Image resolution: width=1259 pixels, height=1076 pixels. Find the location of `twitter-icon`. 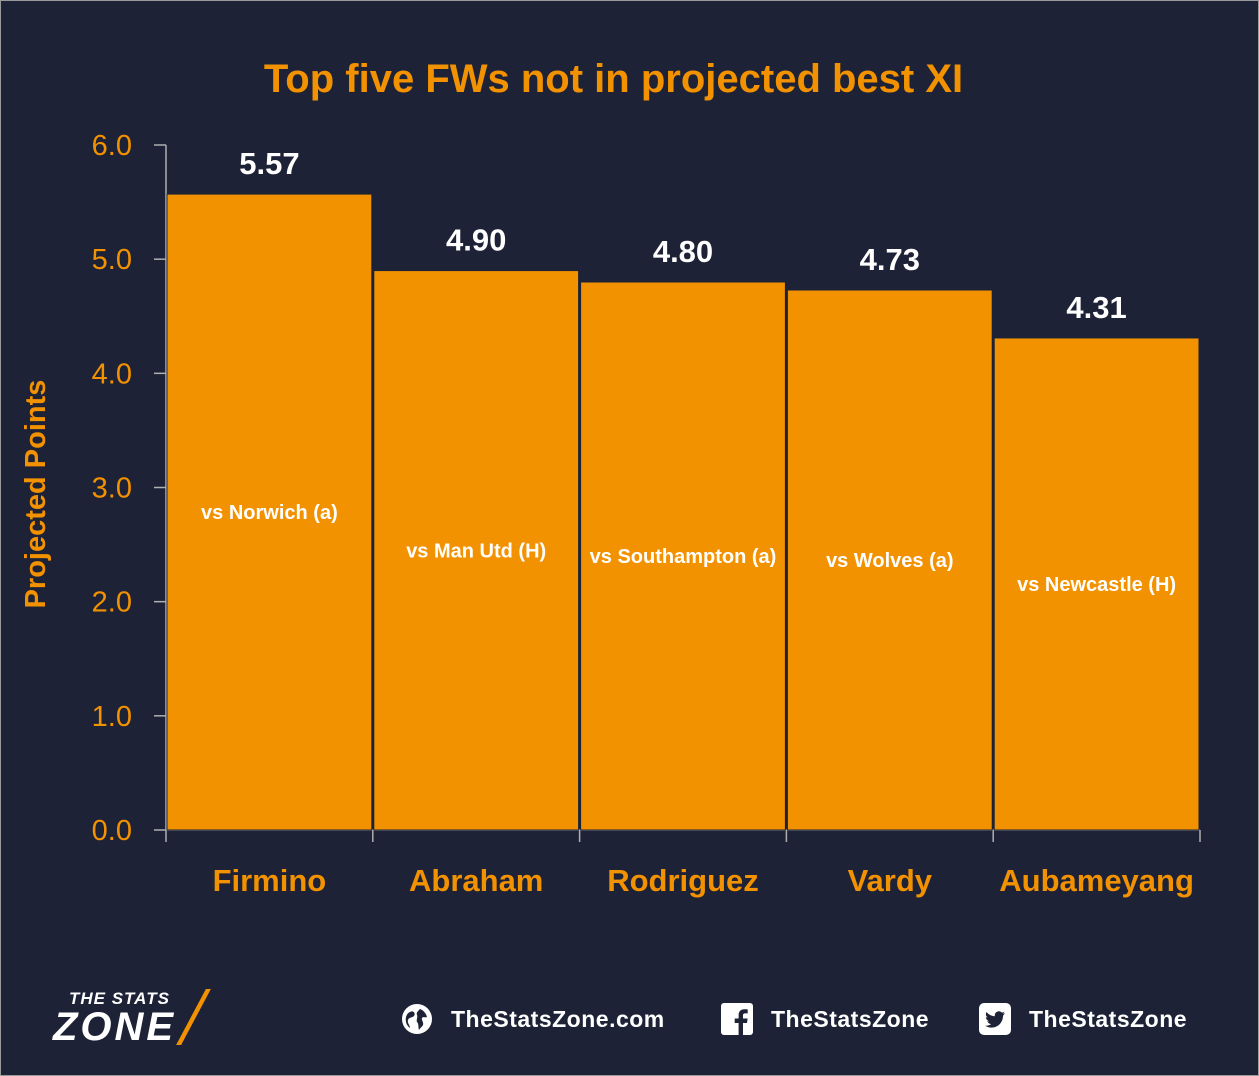

twitter-icon is located at coordinates (995, 1019).